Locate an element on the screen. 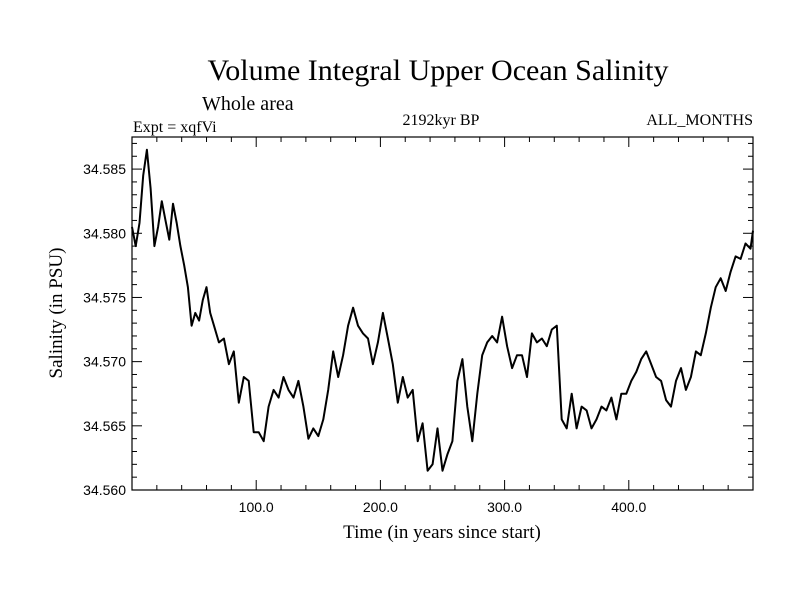 This screenshot has width=800, height=600. y-tick-label: 34.575 is located at coordinates (104, 297).